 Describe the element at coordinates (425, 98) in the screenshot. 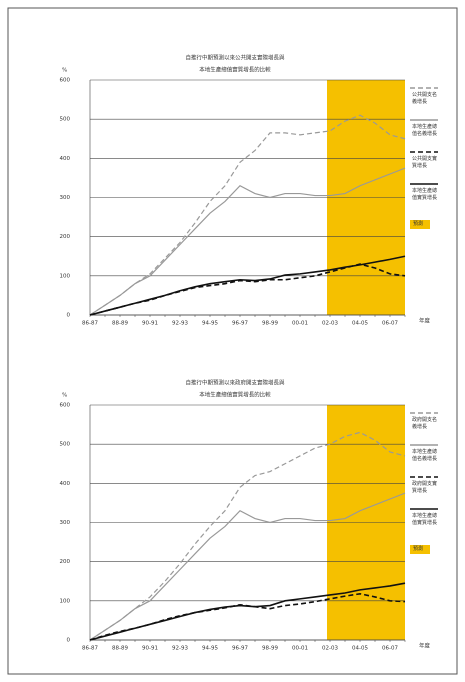

I see `legend-label: 公共開支名義增長` at that location.